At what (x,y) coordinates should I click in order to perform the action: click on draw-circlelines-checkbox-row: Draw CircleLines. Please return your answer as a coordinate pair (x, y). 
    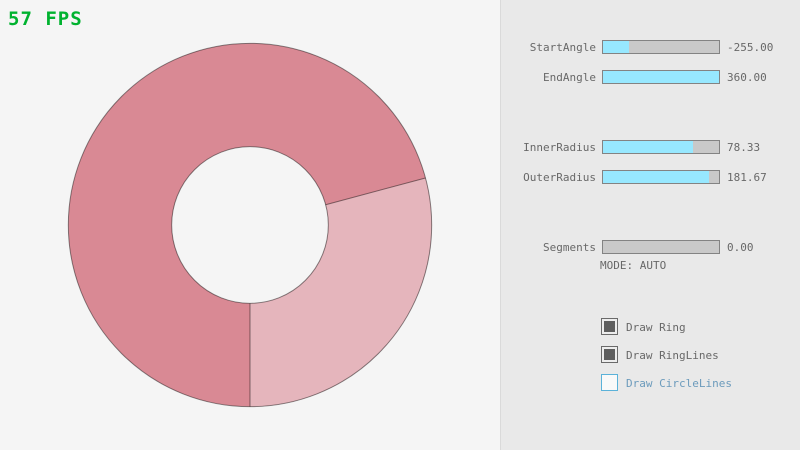
    Looking at the image, I should click on (700, 383).